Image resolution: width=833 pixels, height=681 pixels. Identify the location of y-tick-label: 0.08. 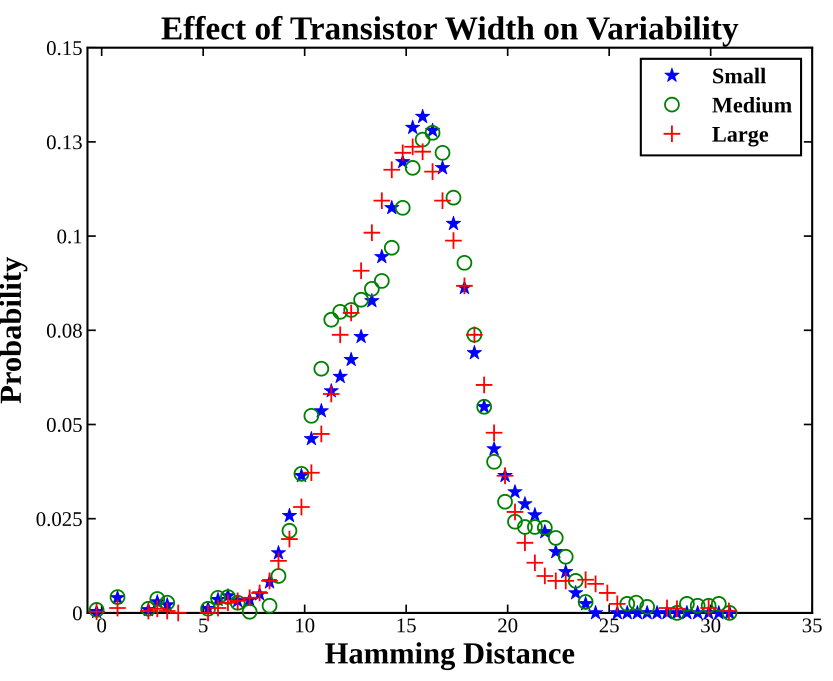
(64, 331).